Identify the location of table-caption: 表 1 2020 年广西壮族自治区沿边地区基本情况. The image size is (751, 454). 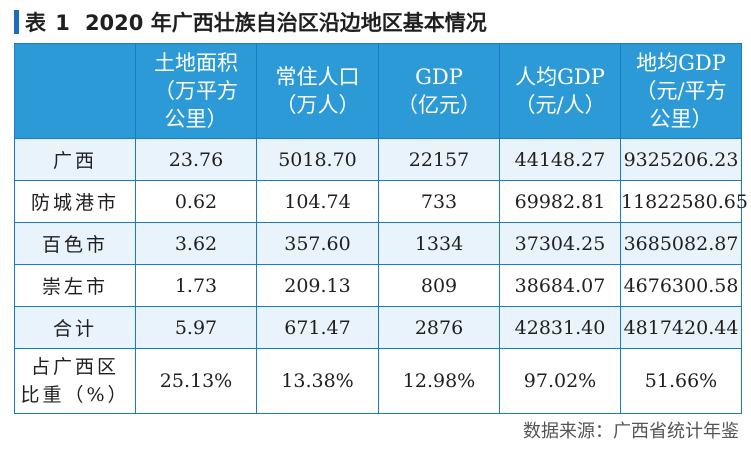
(250, 22).